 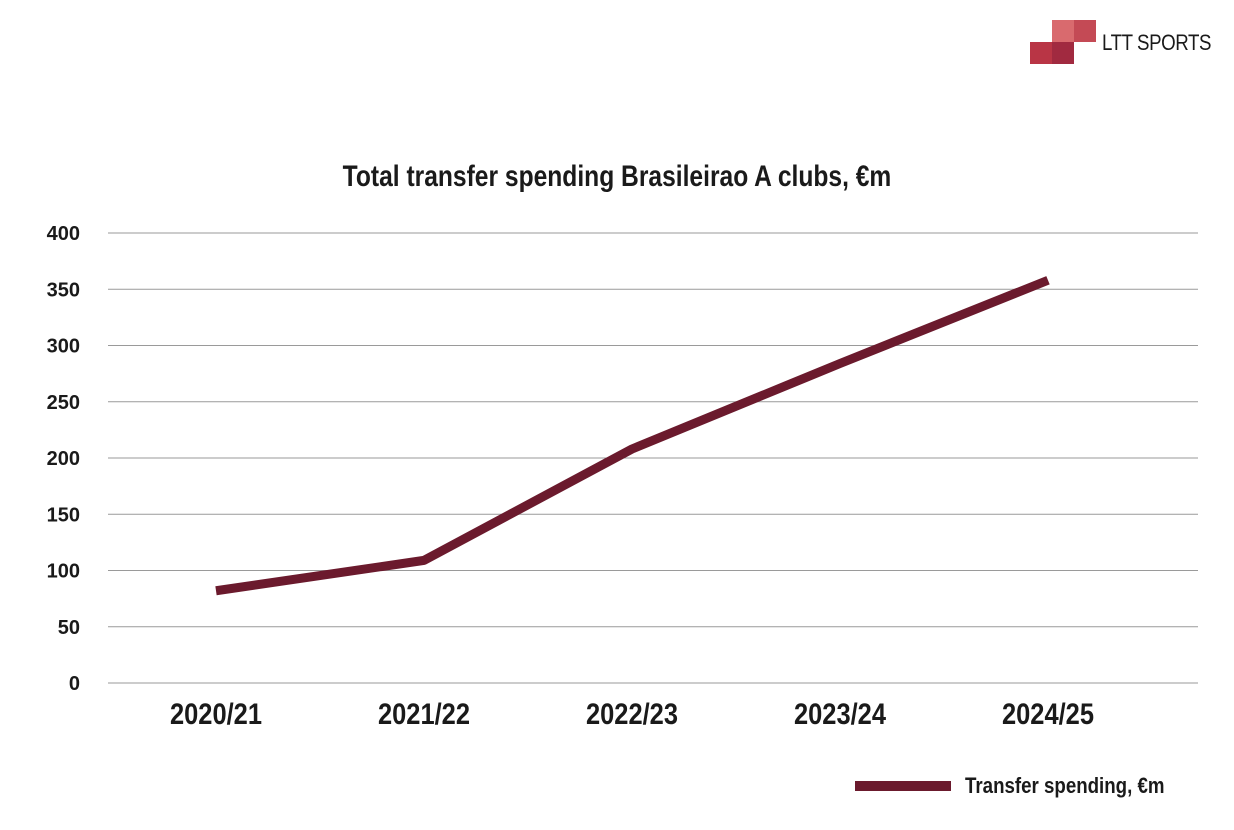 What do you see at coordinates (1065, 785) in the screenshot?
I see `legend-label: Transfer spending, €m` at bounding box center [1065, 785].